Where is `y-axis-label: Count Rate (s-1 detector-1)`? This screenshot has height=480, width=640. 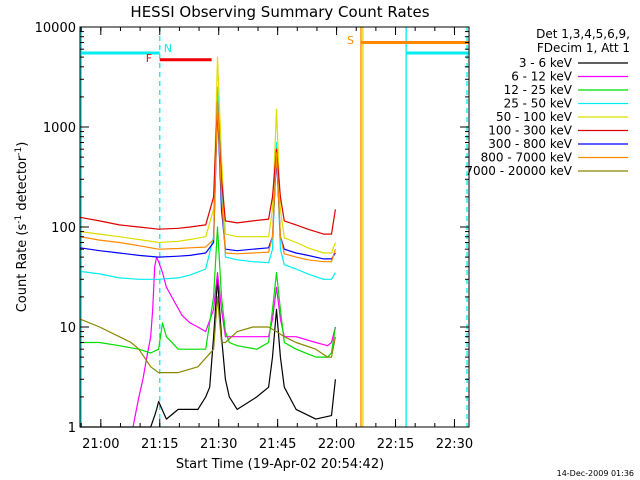
y-axis-label: Count Rate (s-1 detector-1) is located at coordinates (22, 227).